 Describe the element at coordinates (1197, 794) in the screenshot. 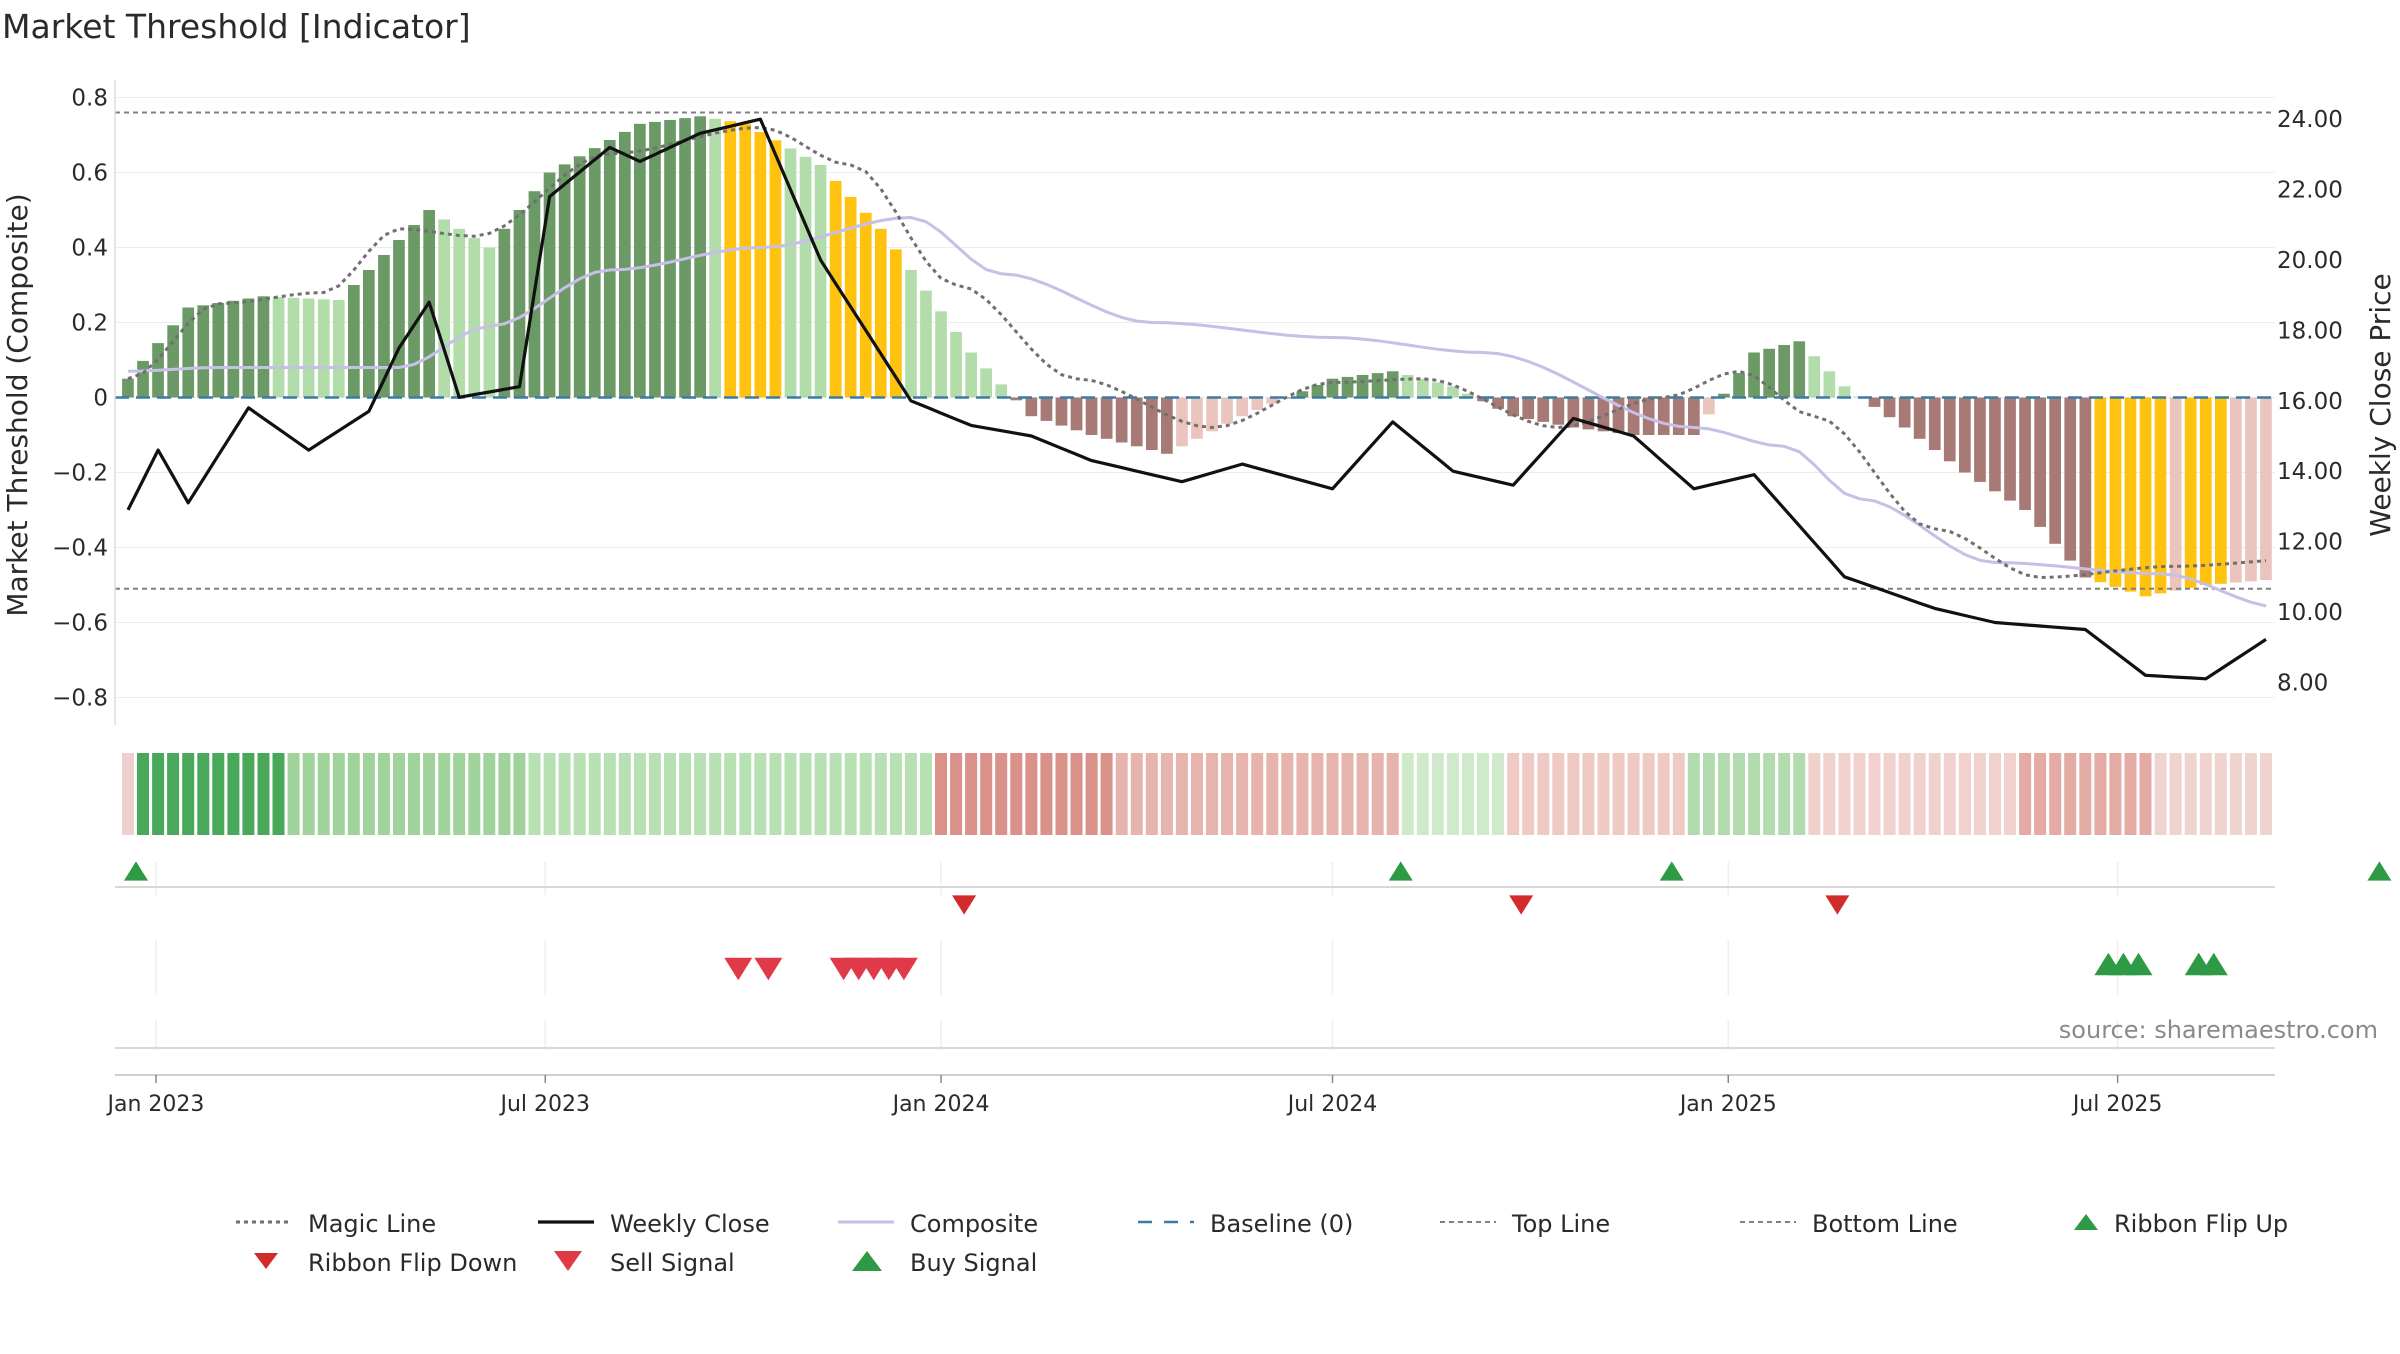

I see `trend-ribbon` at that location.